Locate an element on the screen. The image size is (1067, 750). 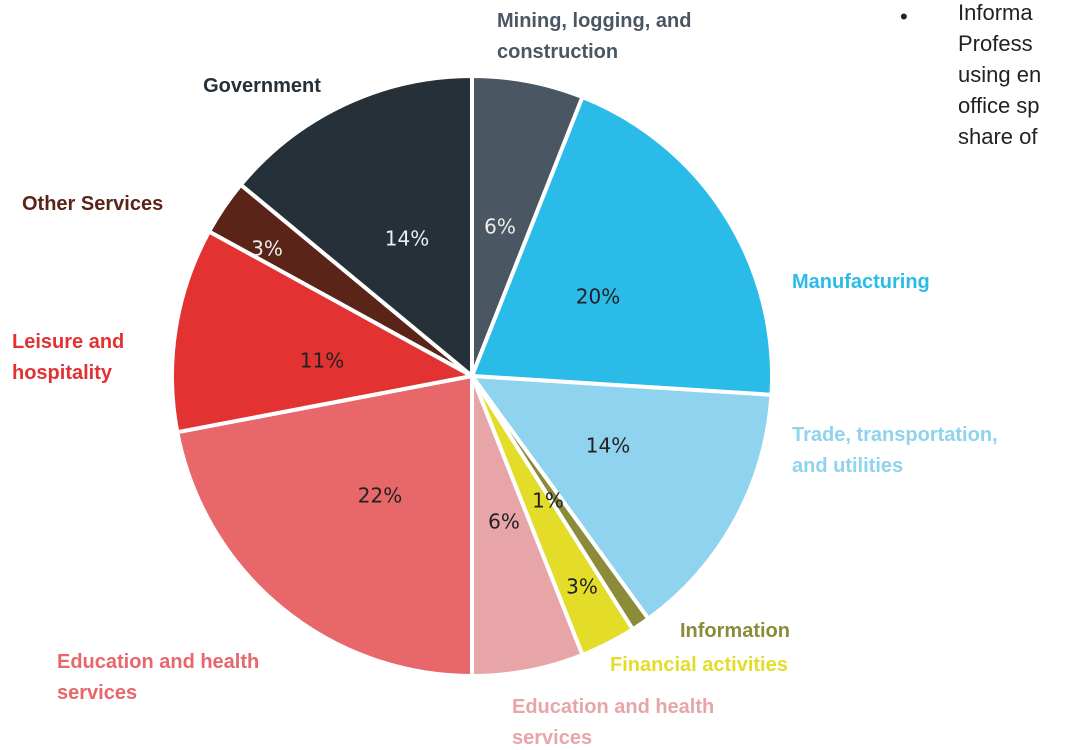
value-label: 11% is located at coordinates (322, 361).